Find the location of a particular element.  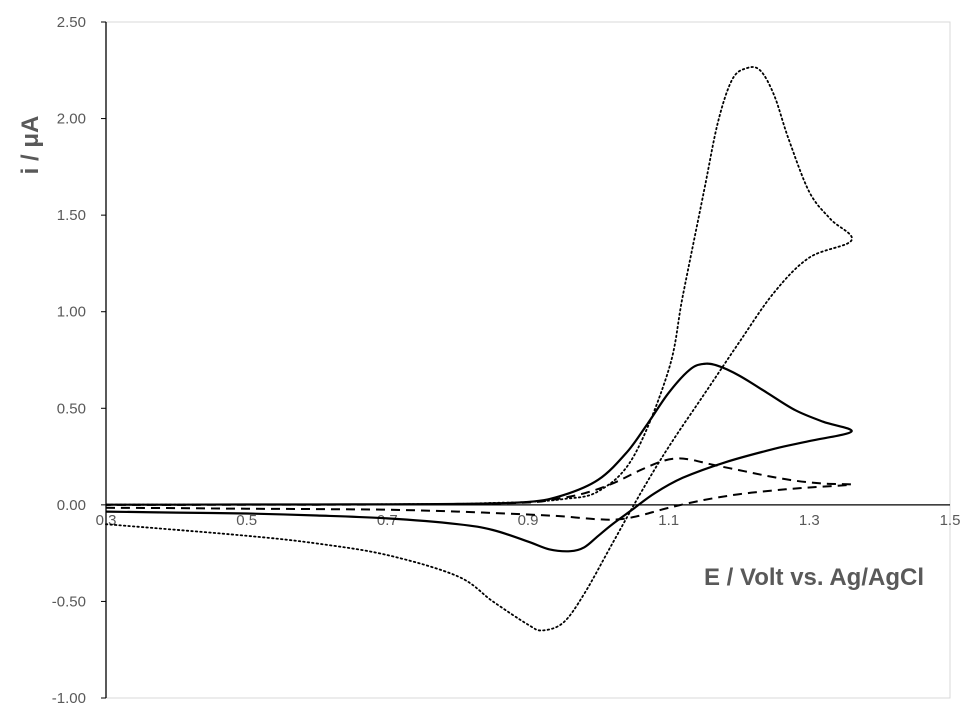

y-tick-labels: -1.00 -0.50 0.00 0.50 1.00 1.50 2.00 2.50 is located at coordinates (79, 360).